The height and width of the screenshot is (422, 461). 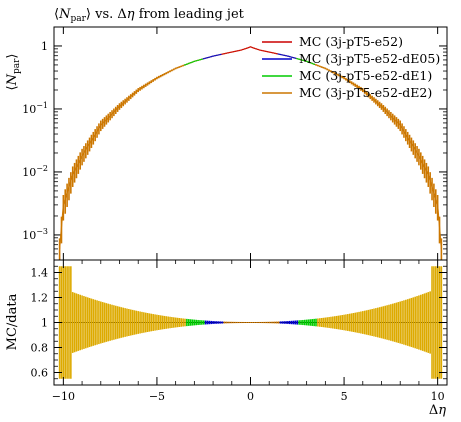 What do you see at coordinates (250, 396) in the screenshot?
I see `x-tick-label: 0` at bounding box center [250, 396].